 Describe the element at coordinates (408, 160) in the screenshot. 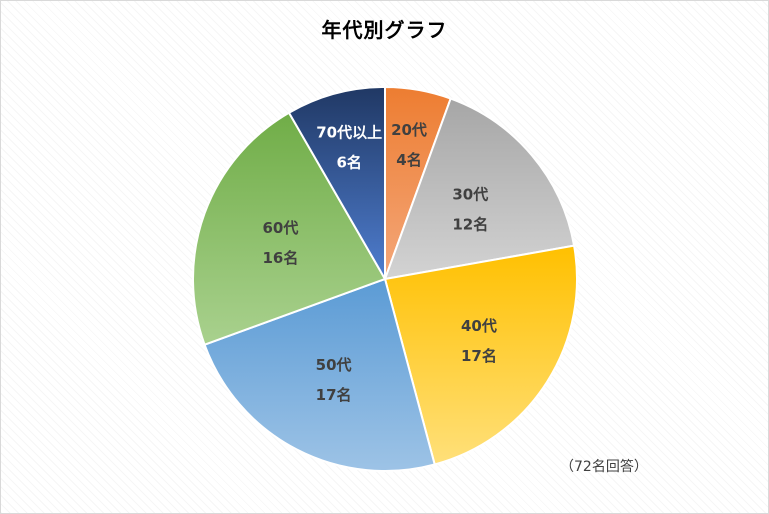

I see `slice-count-label: 4名` at that location.